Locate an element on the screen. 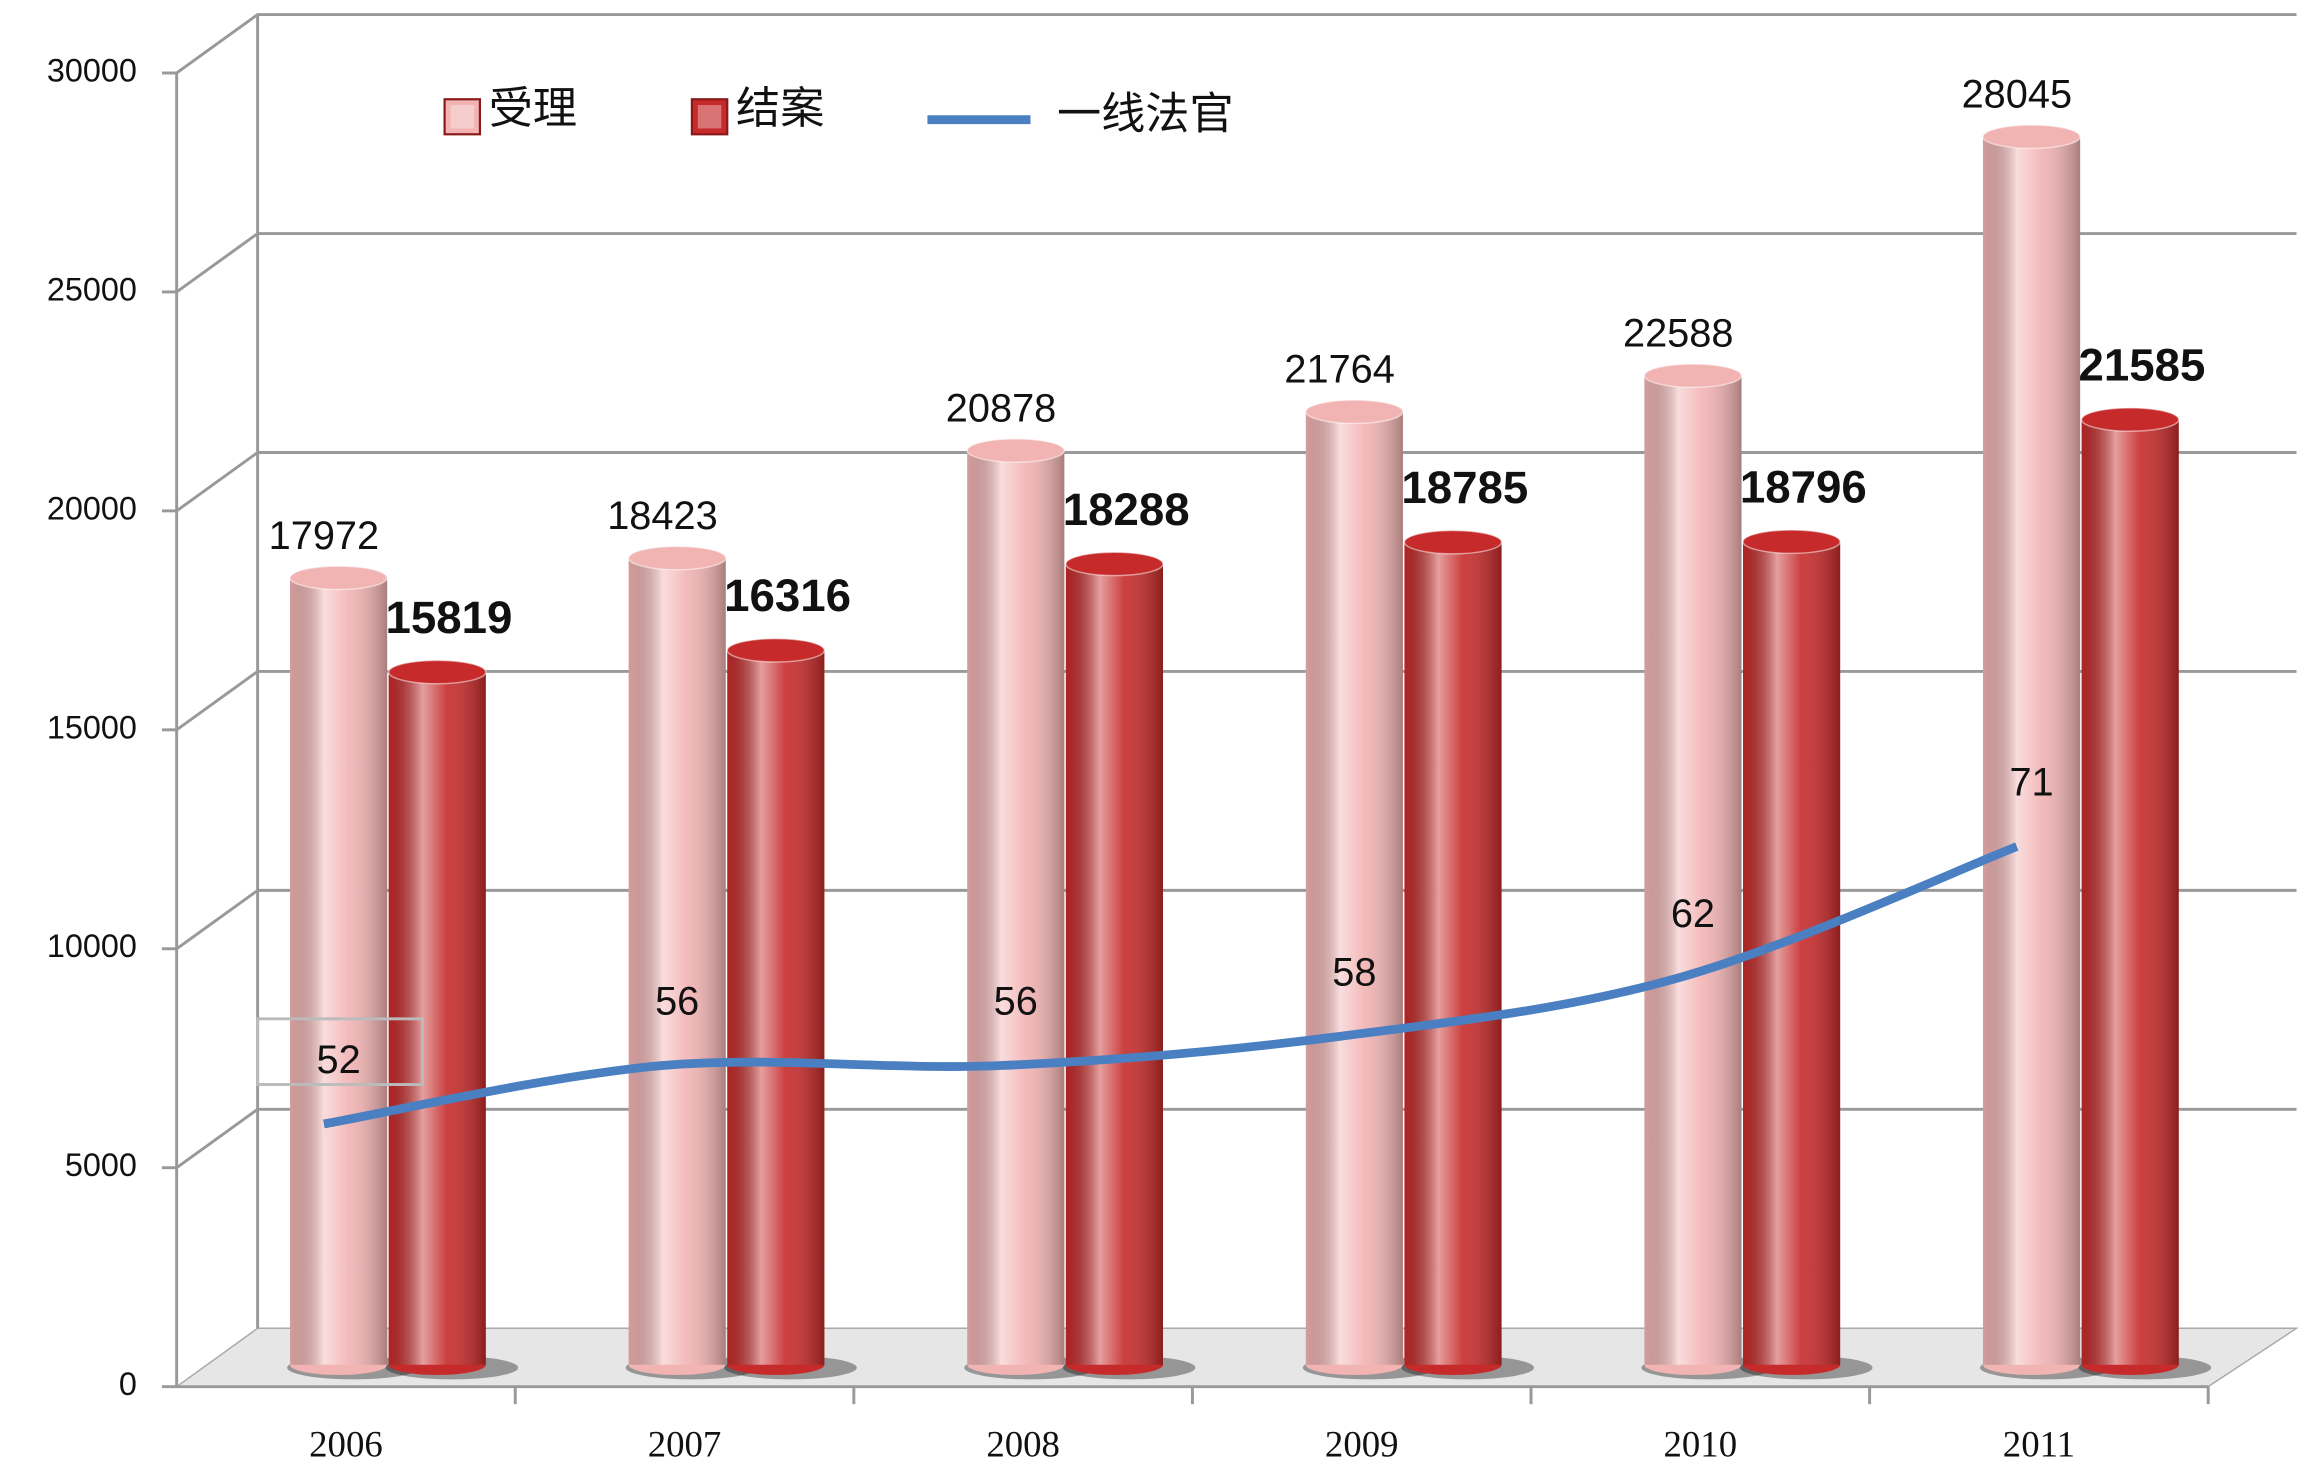  data-label: 17972 is located at coordinates (324, 536).